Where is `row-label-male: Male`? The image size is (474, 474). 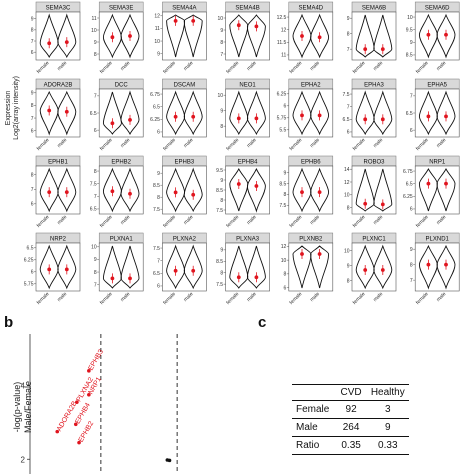
row-label-male: Male is located at coordinates (314, 427).